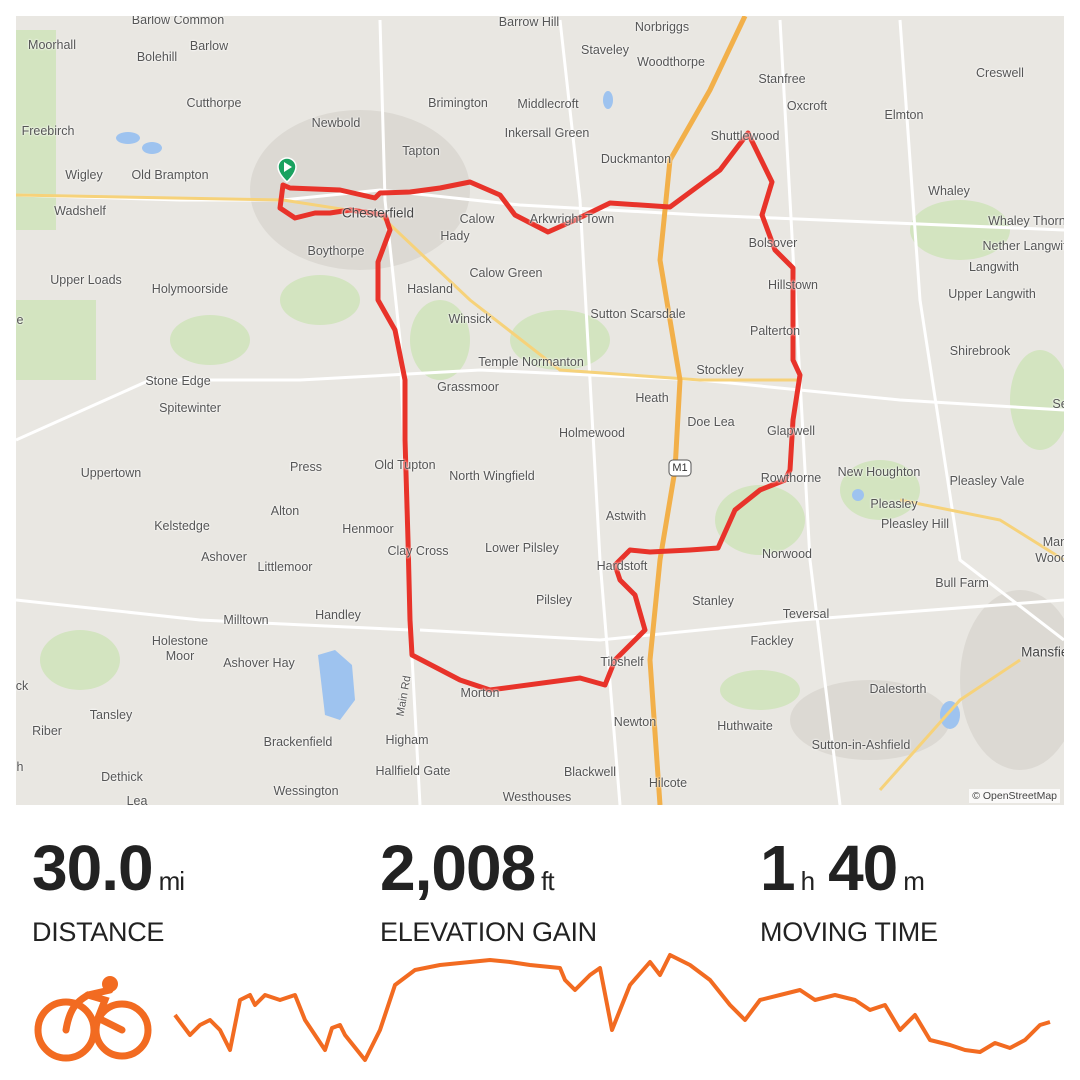  Describe the element at coordinates (949, 191) in the screenshot. I see `place-label: Whaley` at that location.